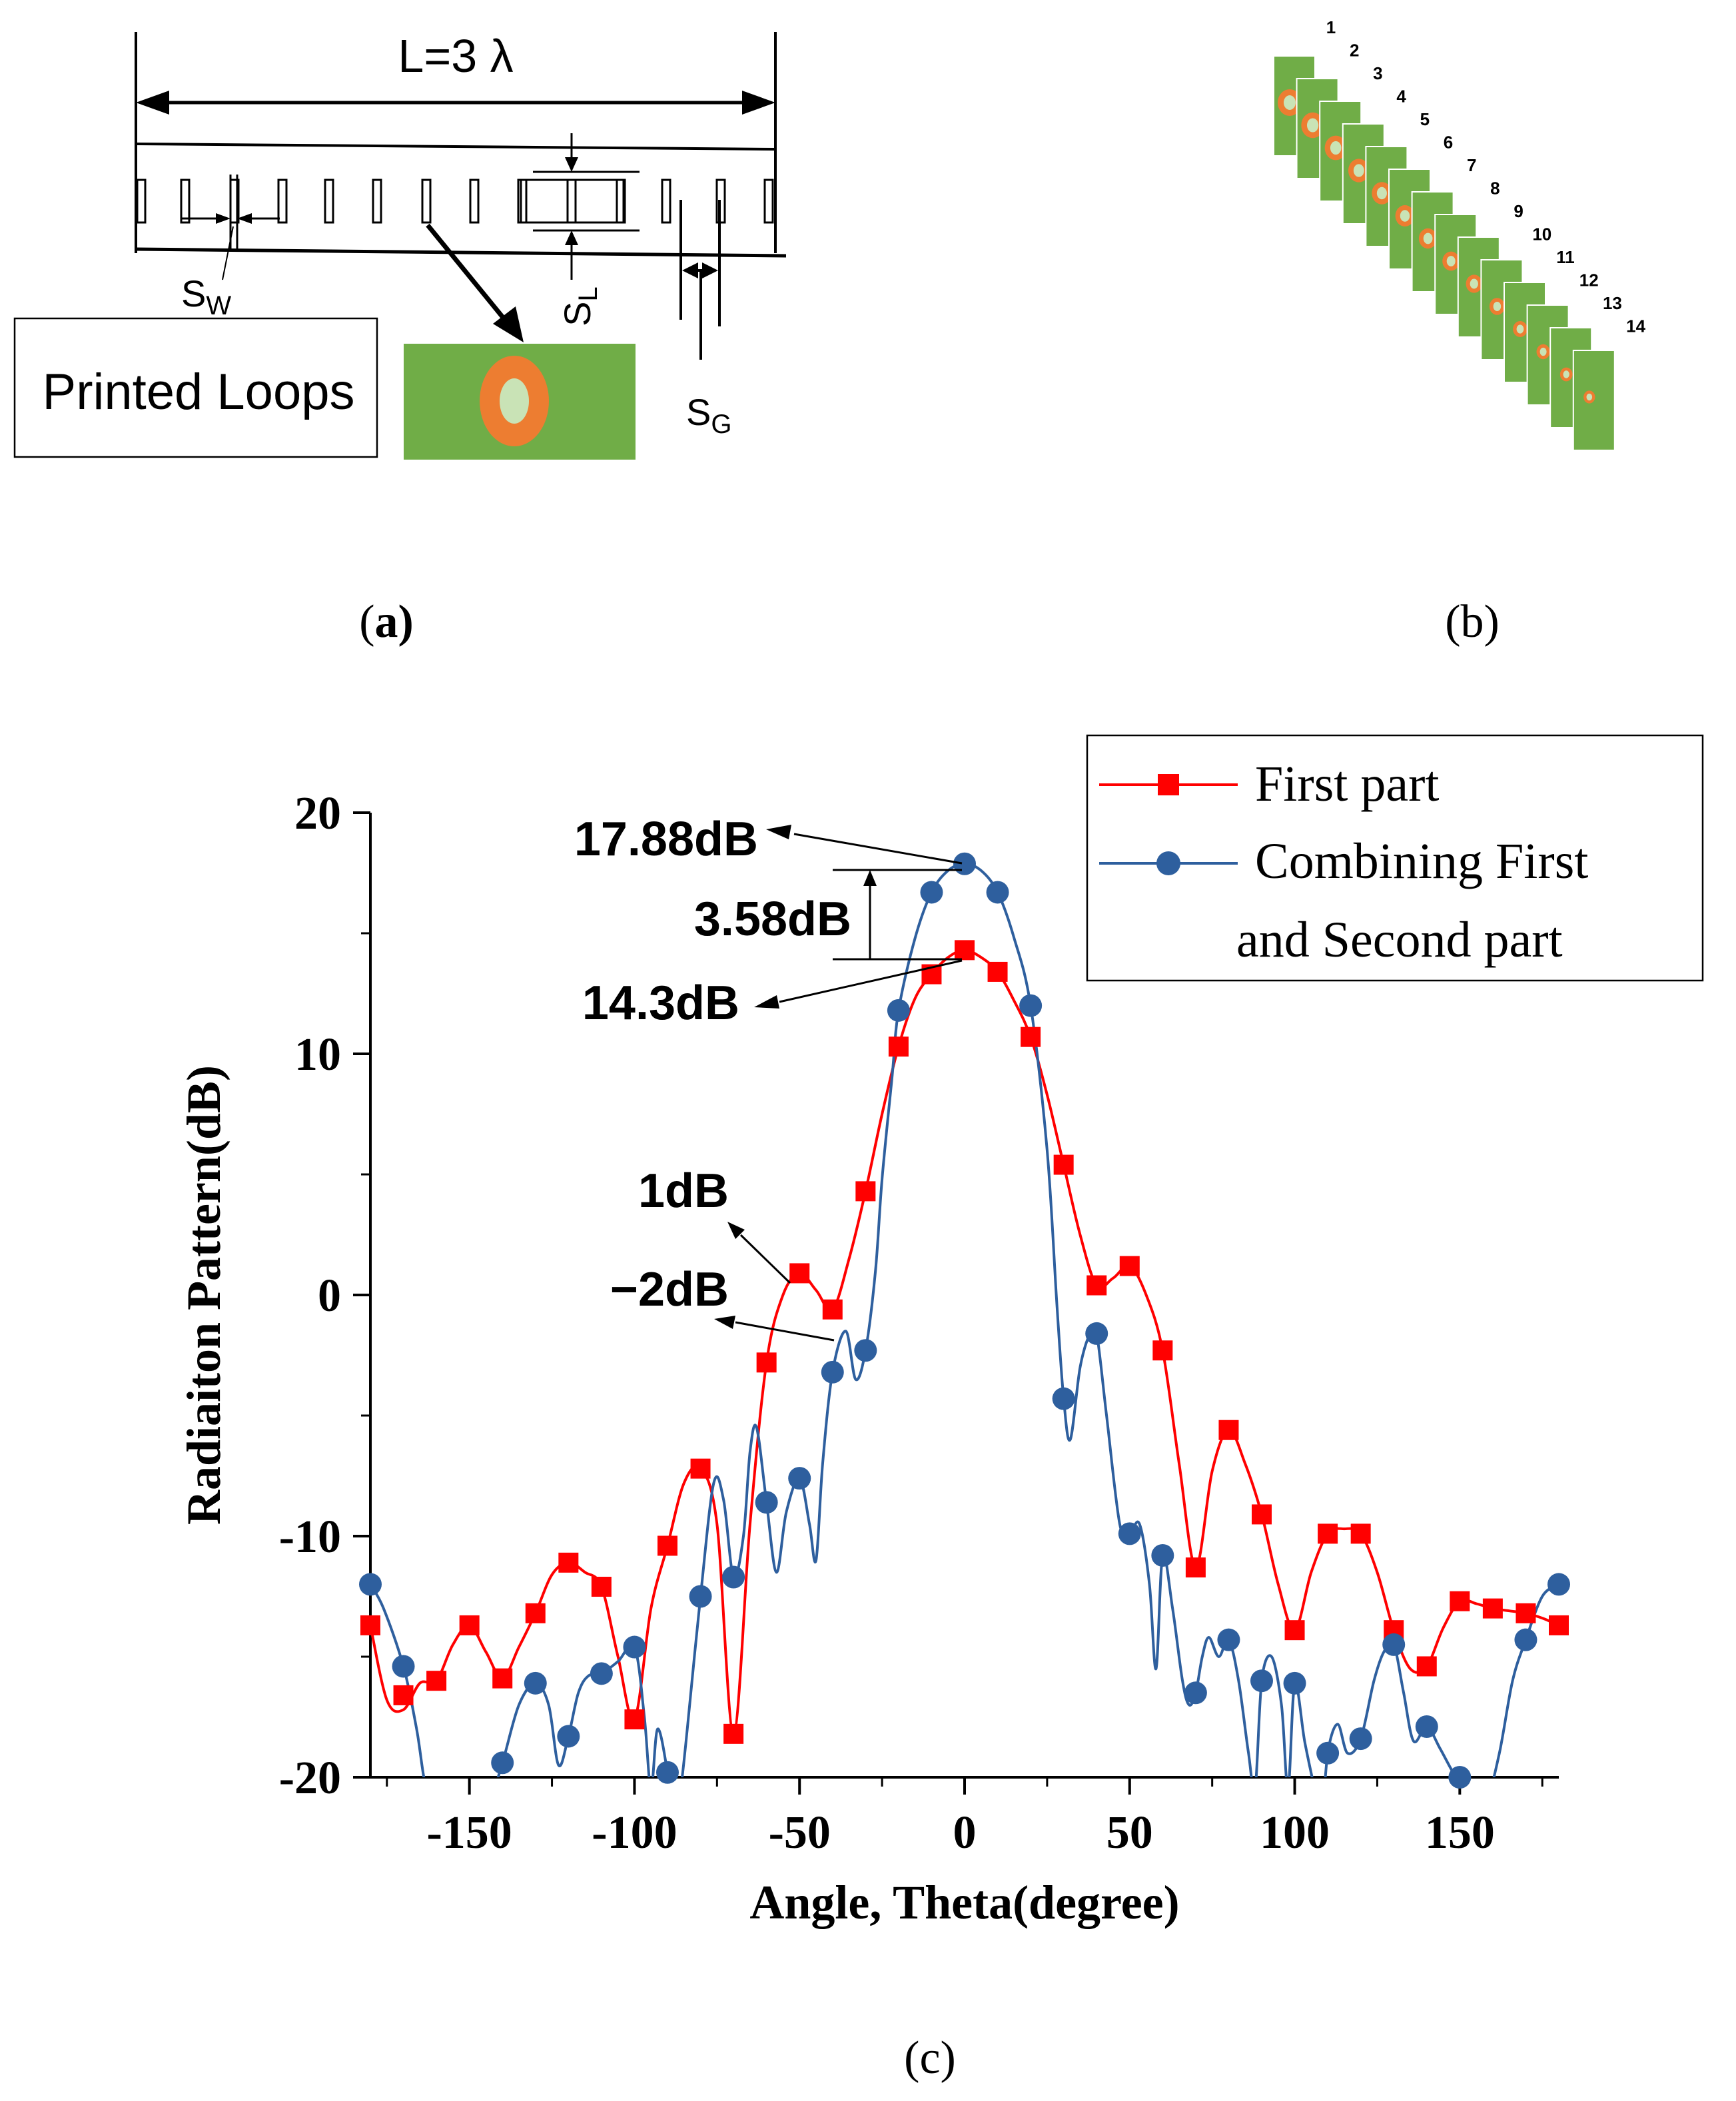 Image resolution: width=1736 pixels, height=2101 pixels. I want to click on legend-combined-label-line1: Combining First, so click(1421, 861).